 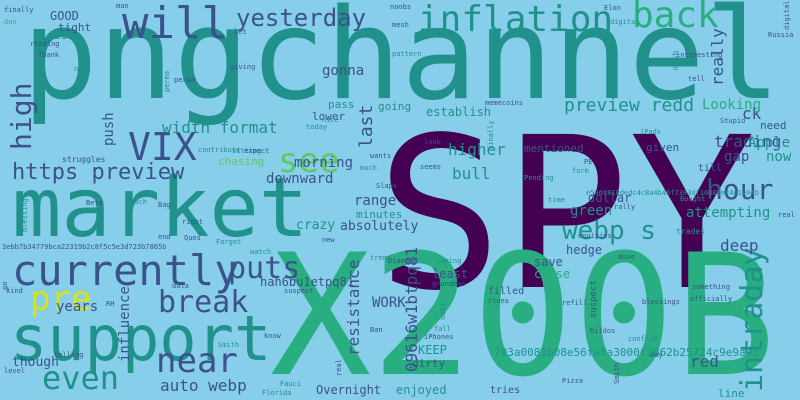 What do you see at coordinates (625, 22) in the screenshot?
I see `word-man: digital` at bounding box center [625, 22].